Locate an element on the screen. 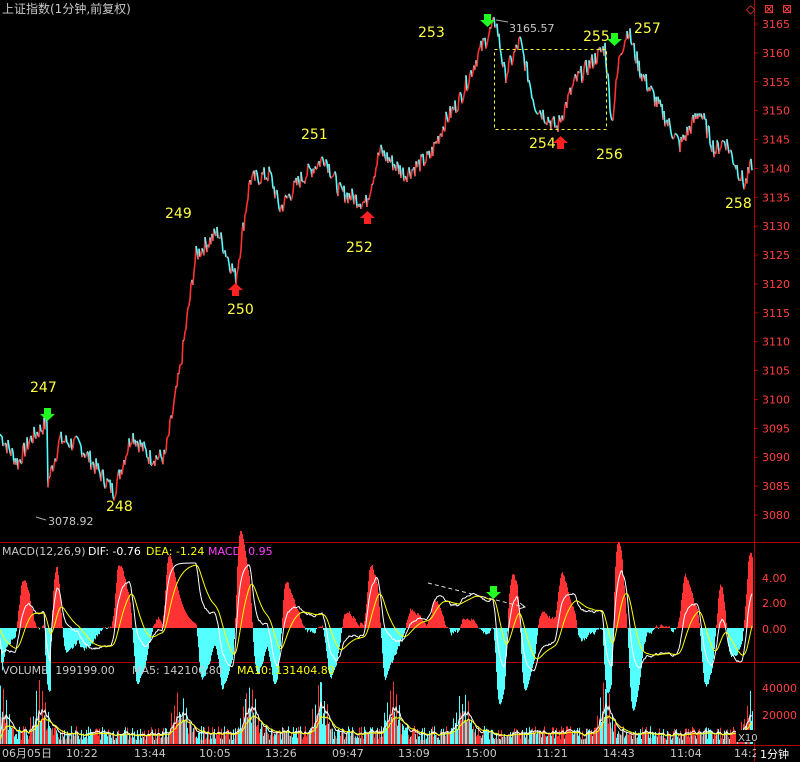  volume-ma5: MA5: 142100.80 is located at coordinates (177, 670).